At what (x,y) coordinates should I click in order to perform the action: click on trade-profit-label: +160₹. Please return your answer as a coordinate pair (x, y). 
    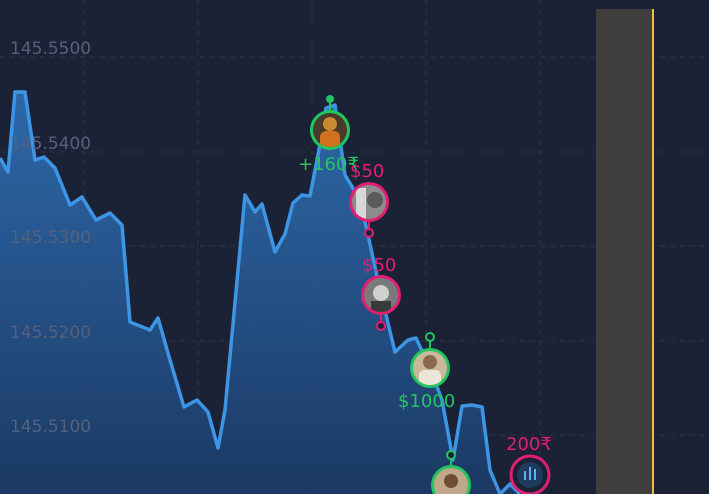
    Looking at the image, I should click on (328, 164).